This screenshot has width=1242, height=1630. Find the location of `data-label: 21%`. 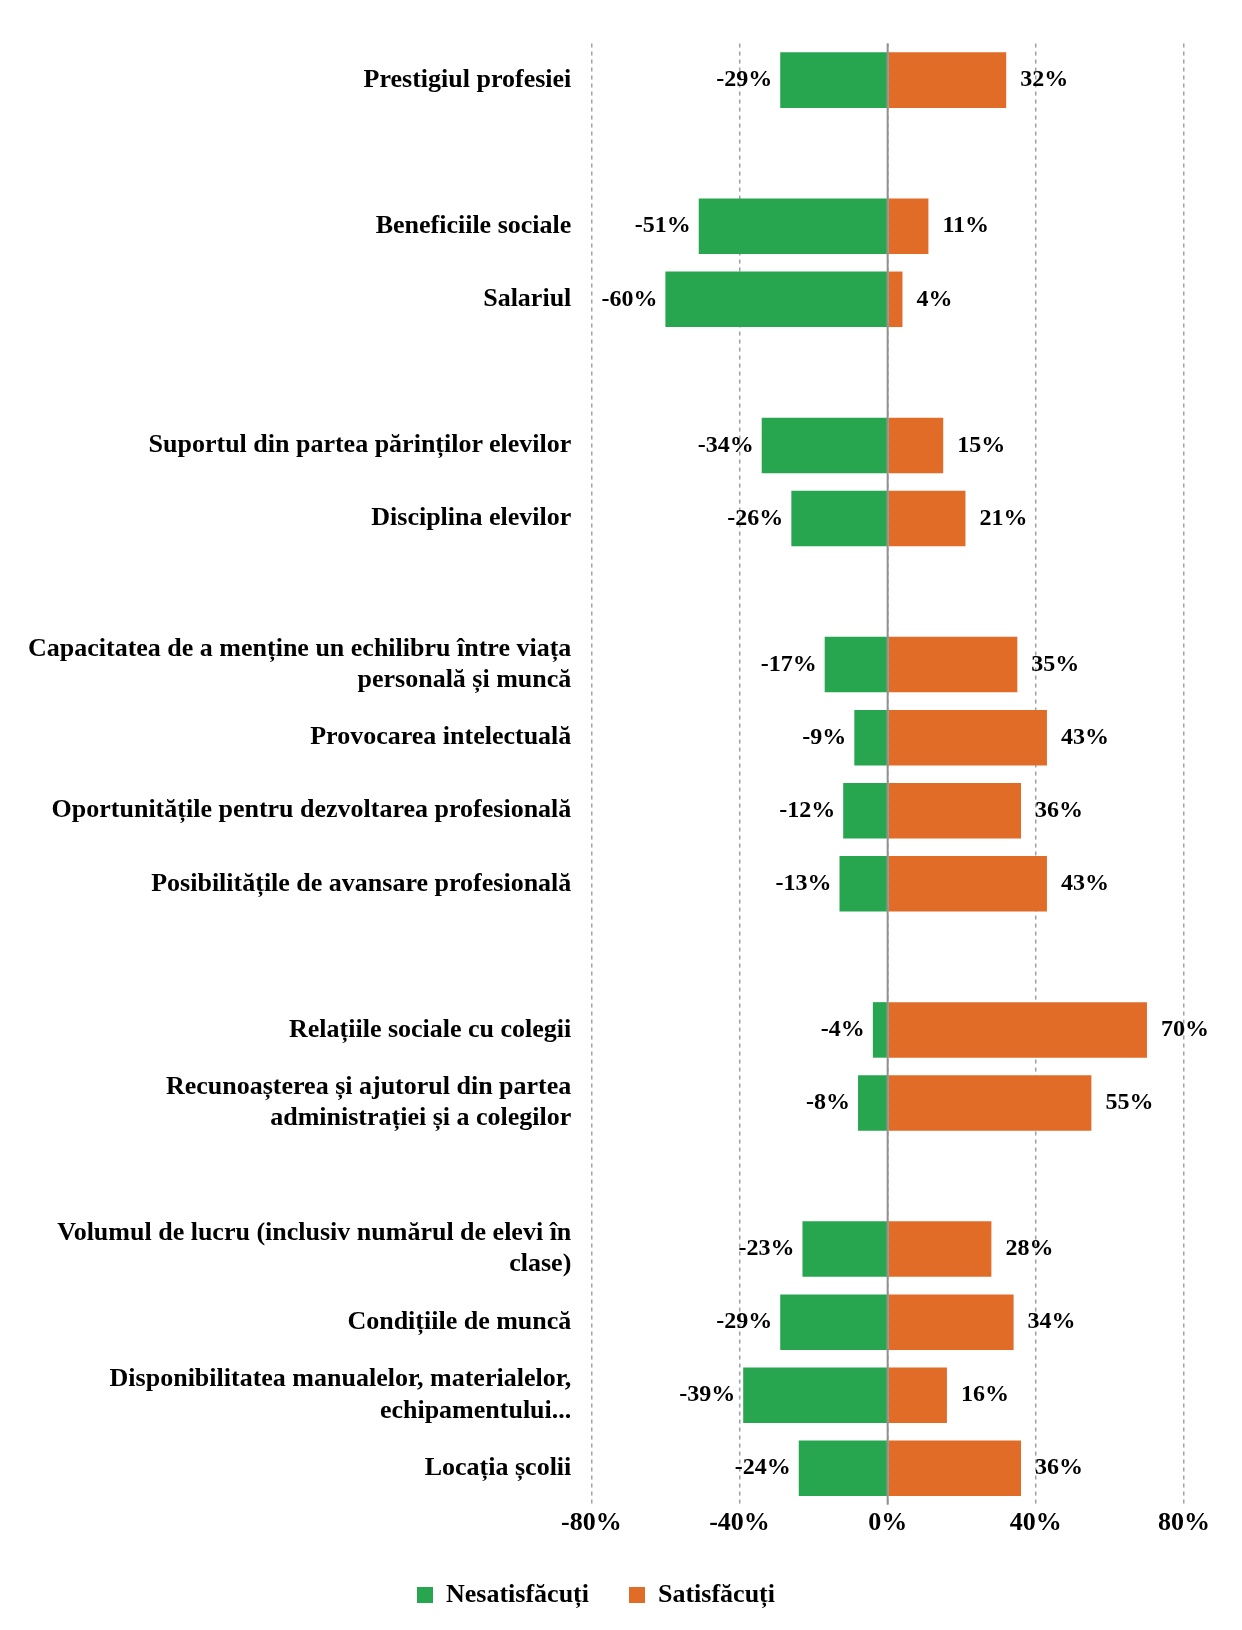

data-label: 21% is located at coordinates (1003, 516).